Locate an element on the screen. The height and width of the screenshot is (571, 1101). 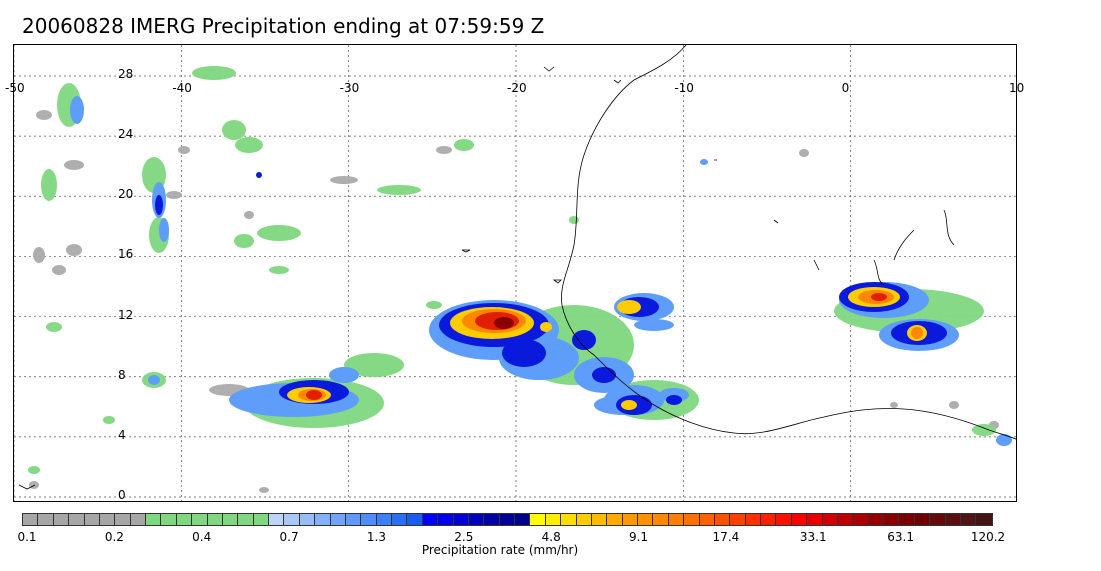
lon-tick-label: 0 is located at coordinates (845, 88).